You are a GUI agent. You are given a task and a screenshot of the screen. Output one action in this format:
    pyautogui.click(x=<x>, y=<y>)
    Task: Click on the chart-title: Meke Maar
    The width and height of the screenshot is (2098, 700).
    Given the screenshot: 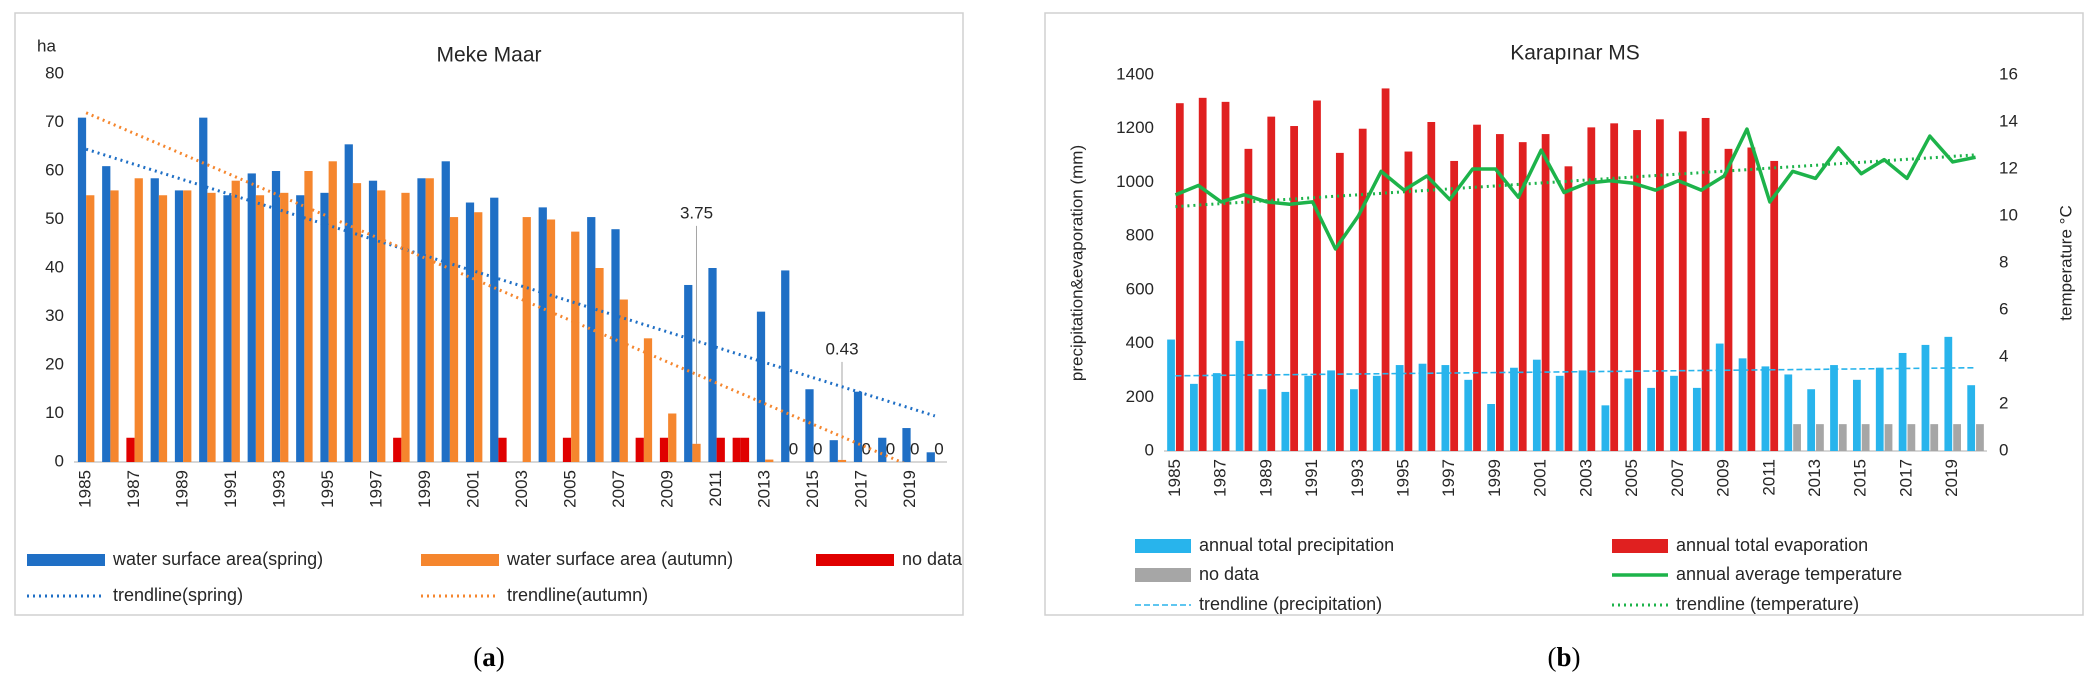 What is the action you would take?
    pyautogui.click(x=488, y=55)
    